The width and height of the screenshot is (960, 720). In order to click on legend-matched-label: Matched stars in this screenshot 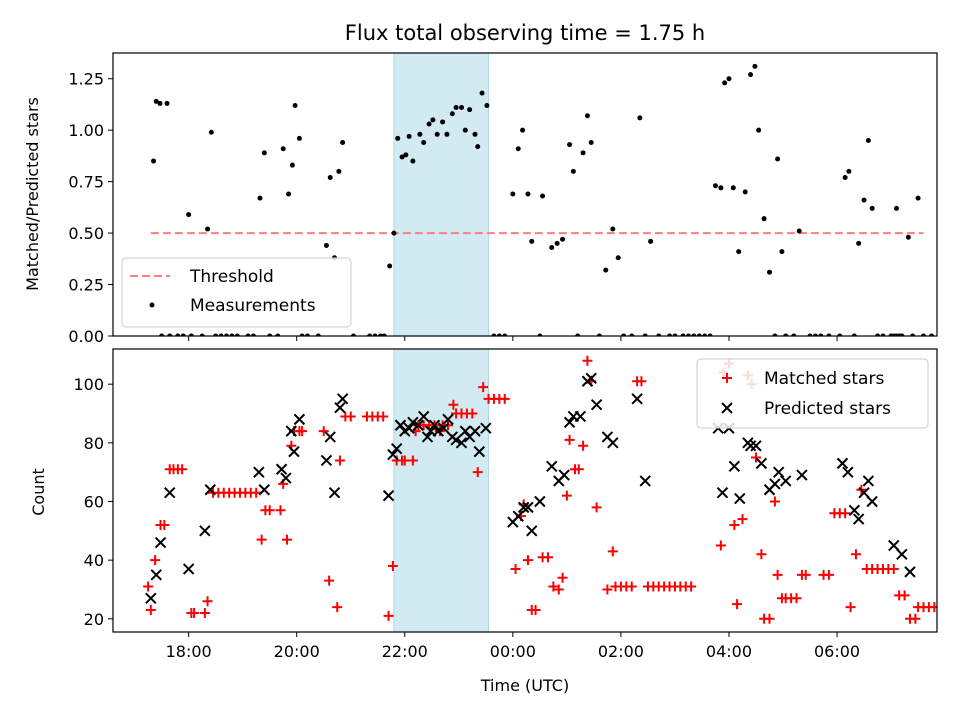, I will do `click(824, 379)`.